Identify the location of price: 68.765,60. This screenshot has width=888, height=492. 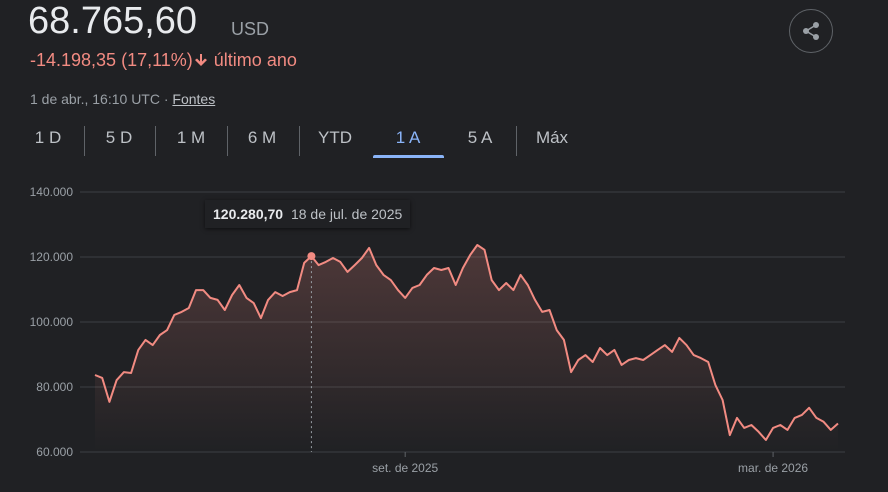
(113, 21).